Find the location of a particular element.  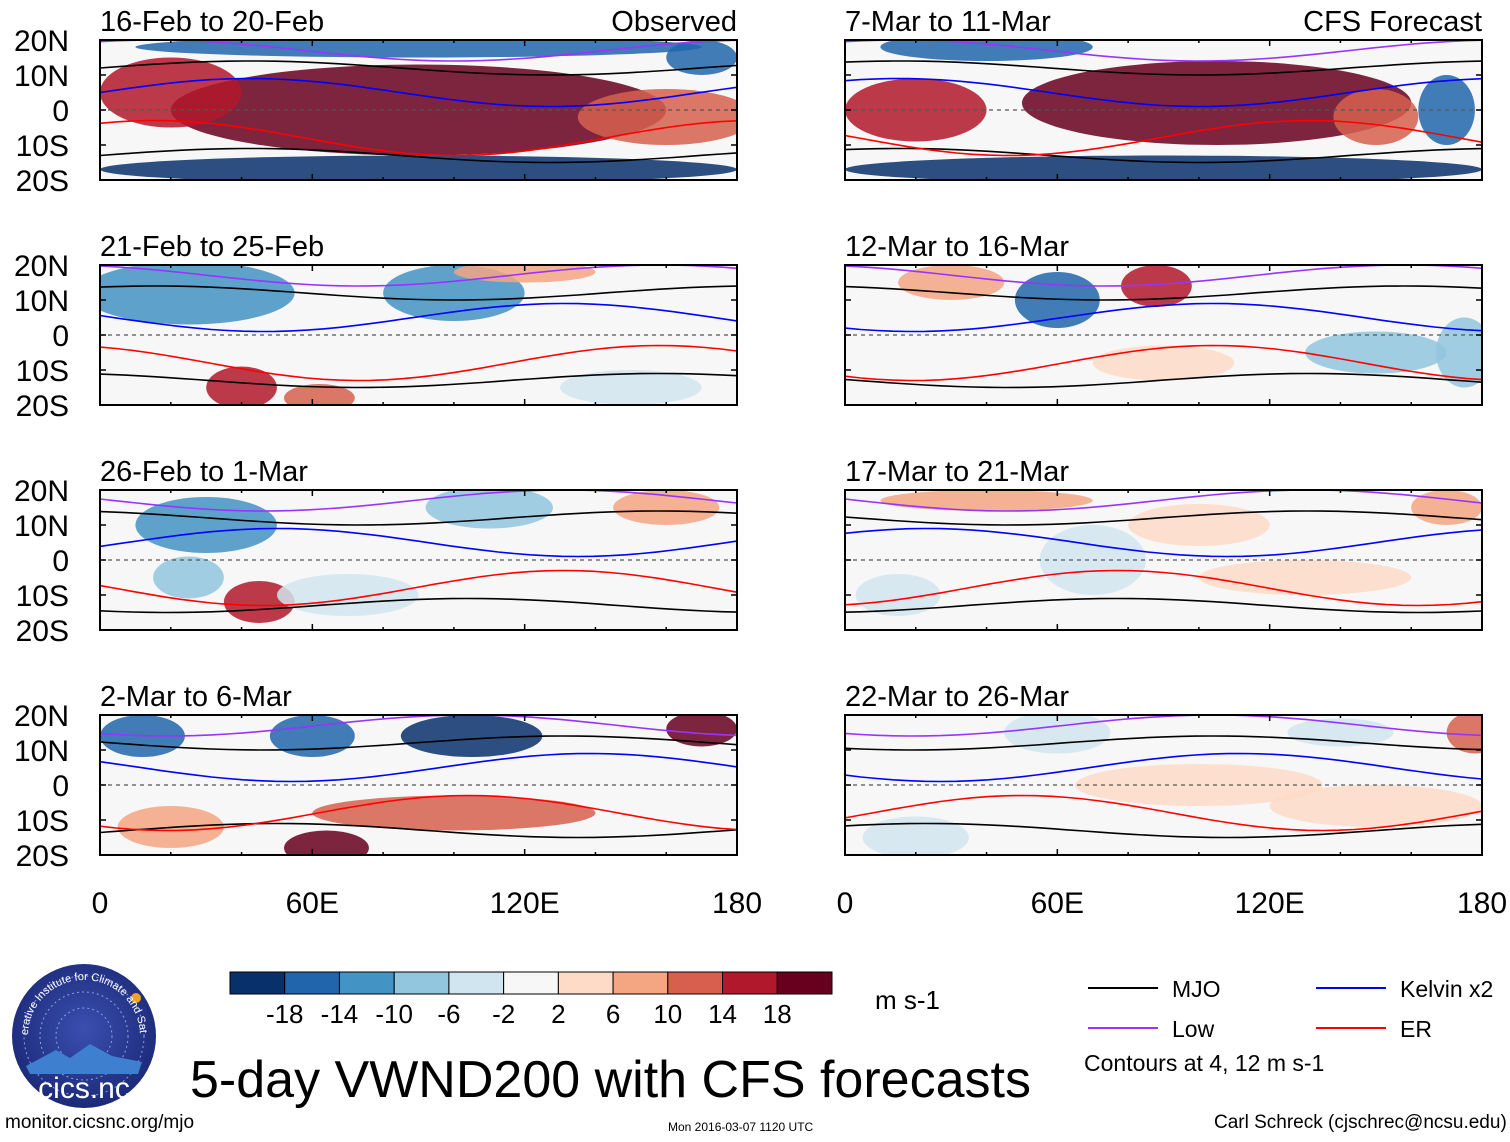

lon-tick-label: 120E is located at coordinates (525, 903).